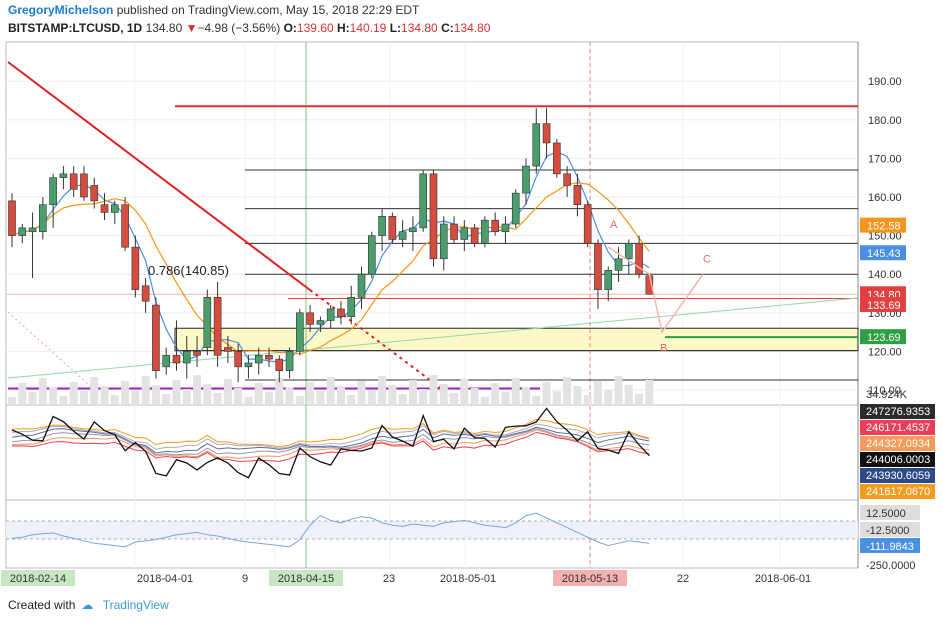 The image size is (943, 625). Describe the element at coordinates (885, 352) in the screenshot. I see `price-tick-label: 120.00` at that location.